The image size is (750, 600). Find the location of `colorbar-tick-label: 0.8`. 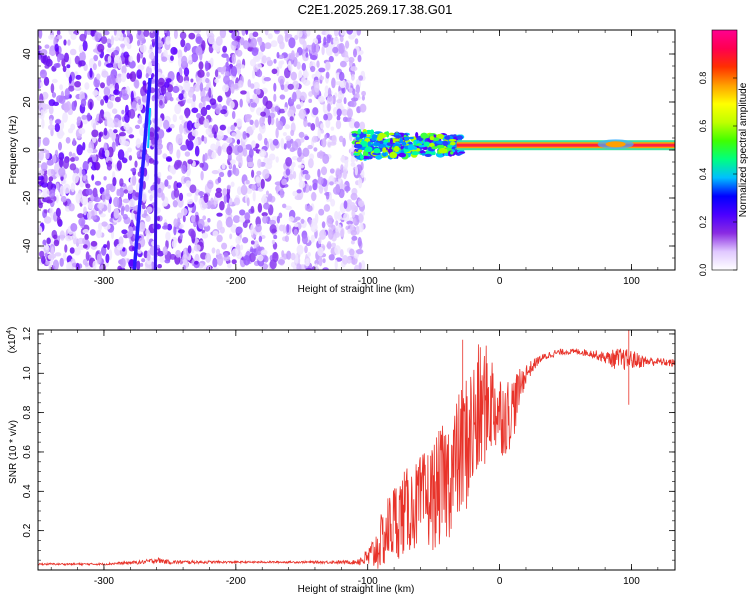

colorbar-tick-label: 0.8 is located at coordinates (703, 78).